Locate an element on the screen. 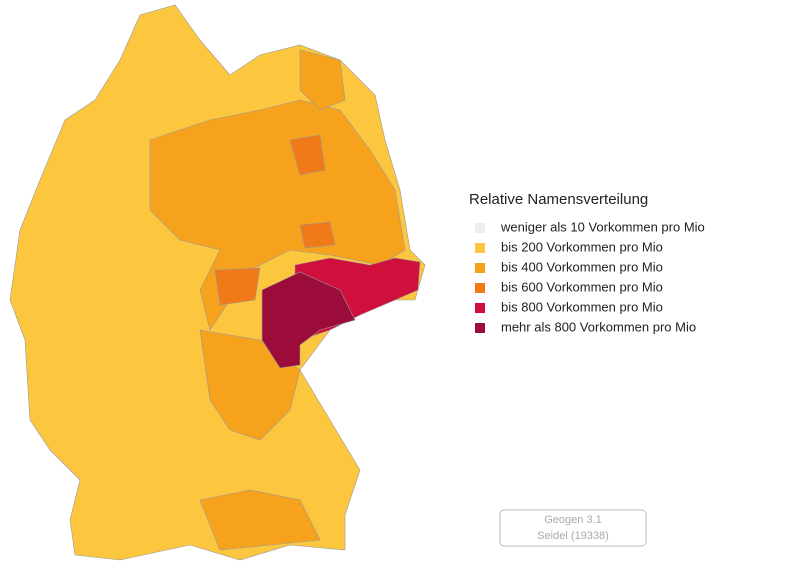 This screenshot has width=800, height=580. legend-label: bis 600 Vorkommen pro Mio is located at coordinates (582, 286).